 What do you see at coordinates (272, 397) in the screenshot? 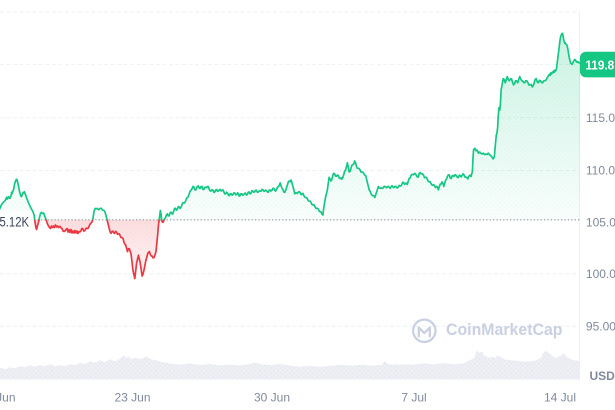
I see `svg-text: 30 Jun` at bounding box center [272, 397].